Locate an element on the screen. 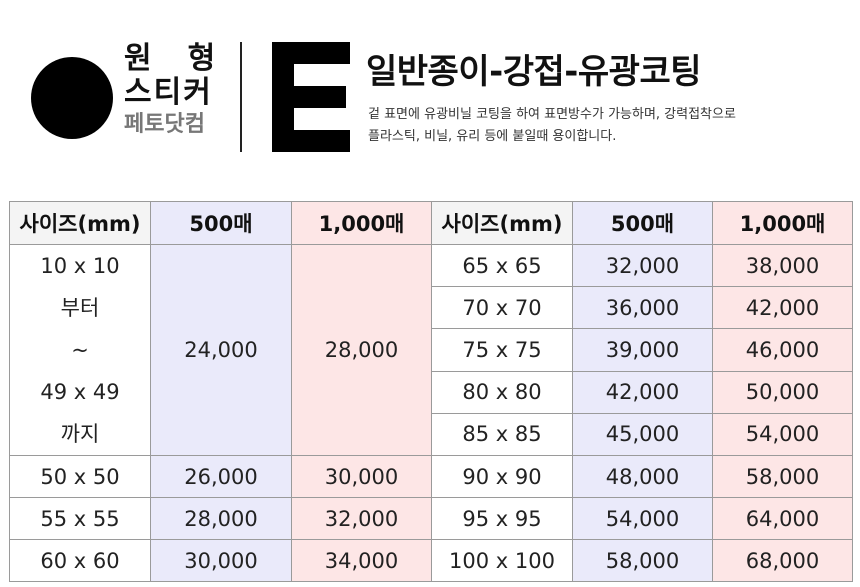 The height and width of the screenshot is (587, 860). header-divider is located at coordinates (241, 97).